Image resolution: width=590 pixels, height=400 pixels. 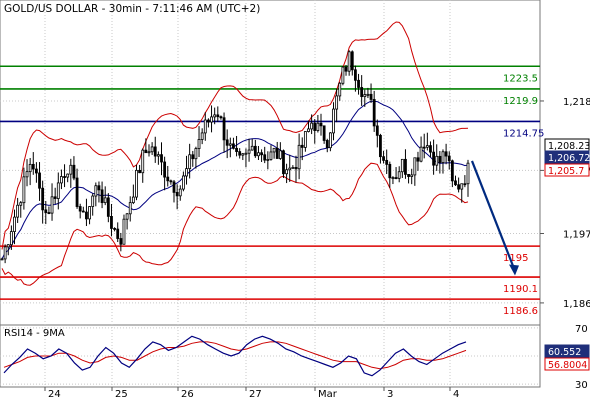 What do you see at coordinates (54, 394) in the screenshot?
I see `x-tick-label: 24` at bounding box center [54, 394].